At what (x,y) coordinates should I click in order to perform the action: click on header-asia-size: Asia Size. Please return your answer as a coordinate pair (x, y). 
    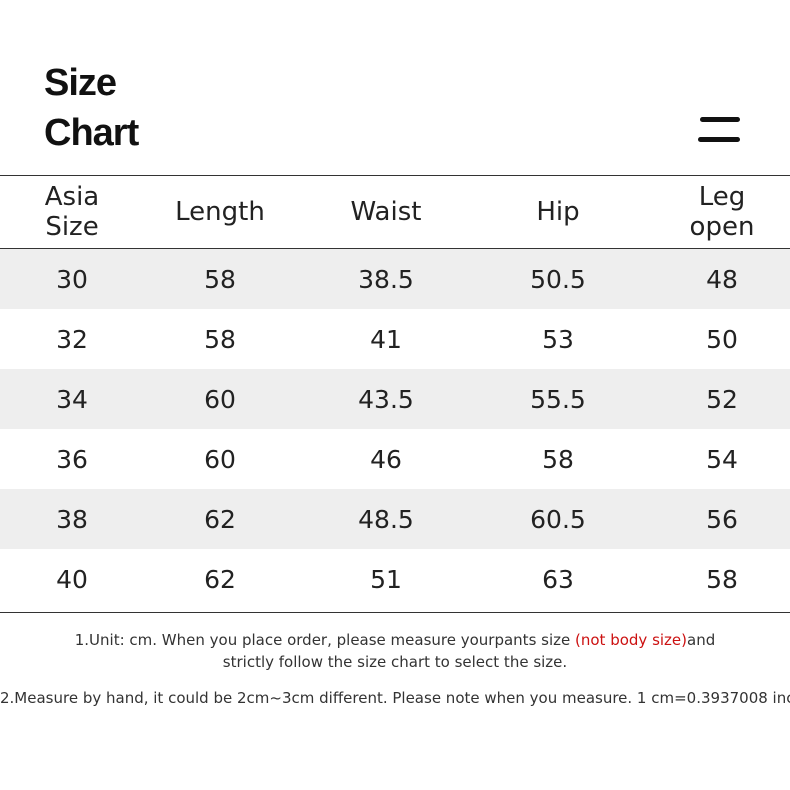
    Looking at the image, I should click on (72, 212).